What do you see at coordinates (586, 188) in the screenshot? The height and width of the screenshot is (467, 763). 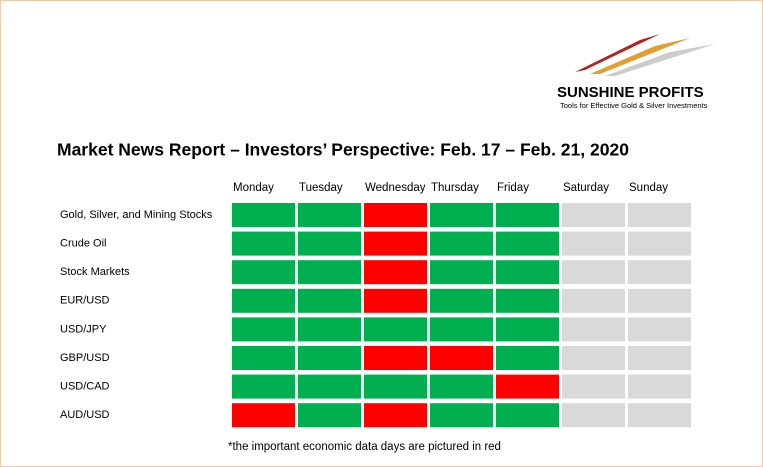 I see `day-header: Saturday` at bounding box center [586, 188].